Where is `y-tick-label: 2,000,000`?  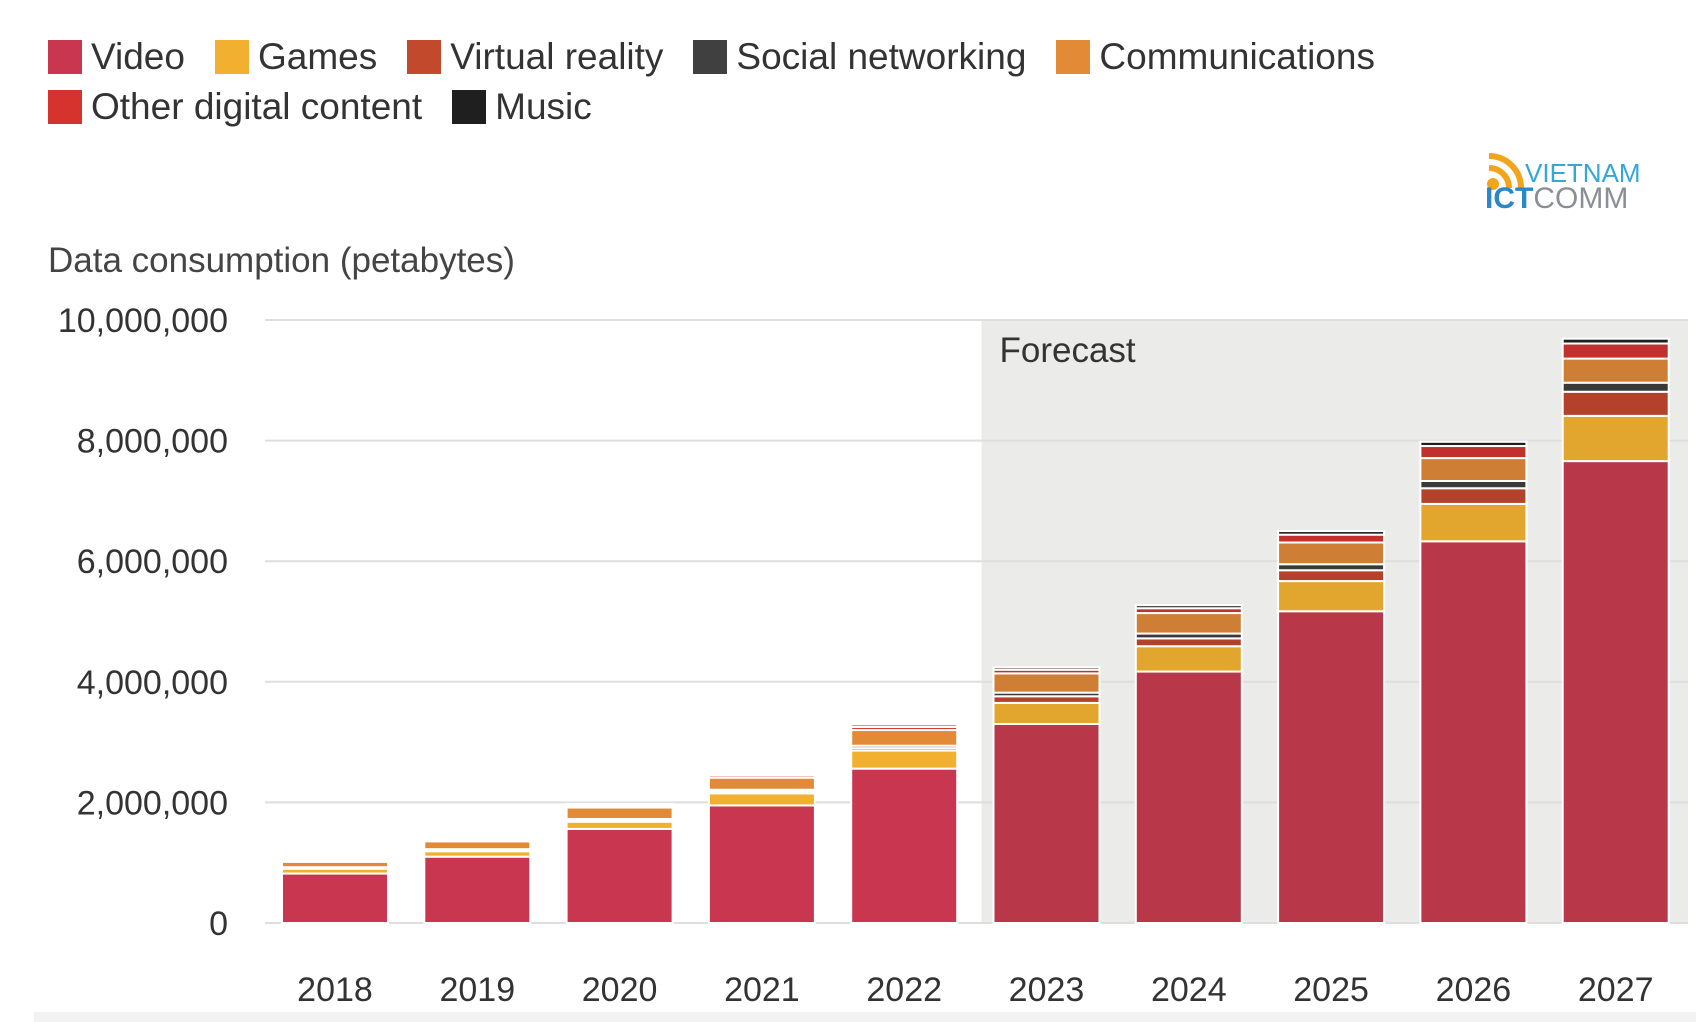 y-tick-label: 2,000,000 is located at coordinates (152, 803).